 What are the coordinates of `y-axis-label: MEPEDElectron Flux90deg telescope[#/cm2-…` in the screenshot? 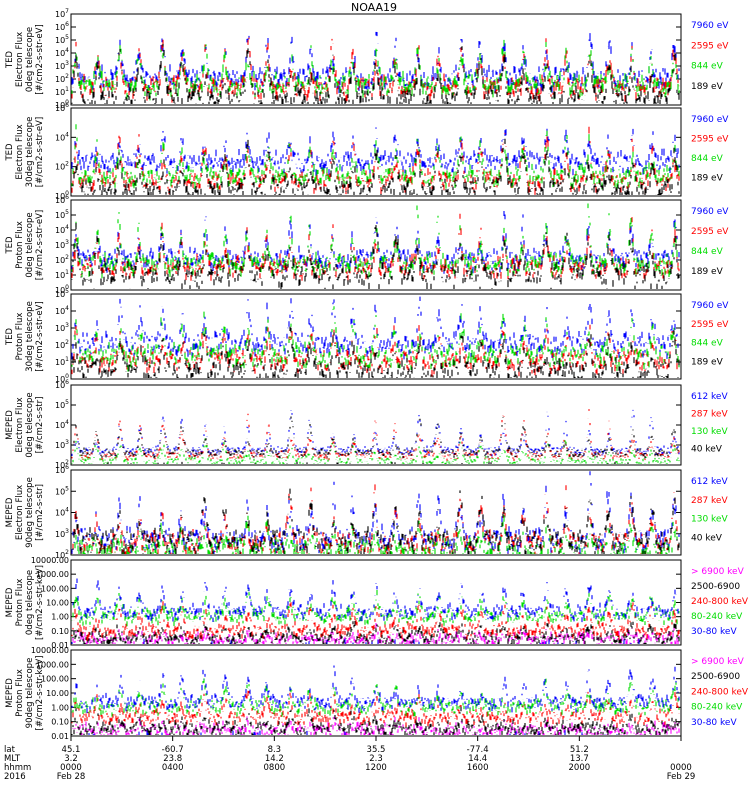 It's located at (25, 512).